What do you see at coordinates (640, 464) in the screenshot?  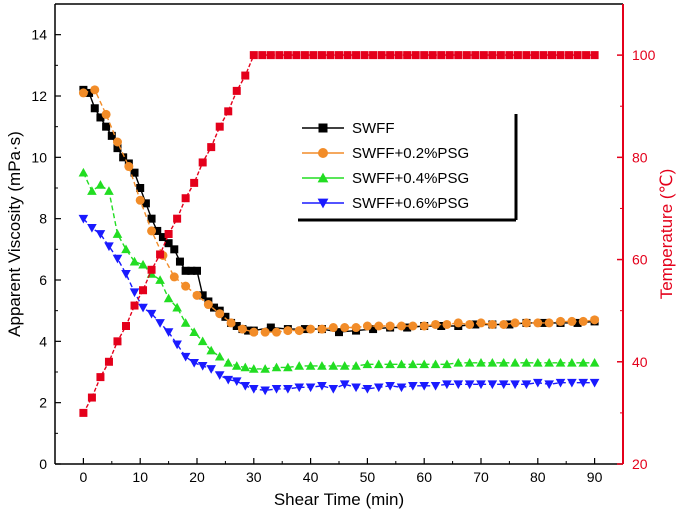 I see `y2-tick-label: 20` at bounding box center [640, 464].